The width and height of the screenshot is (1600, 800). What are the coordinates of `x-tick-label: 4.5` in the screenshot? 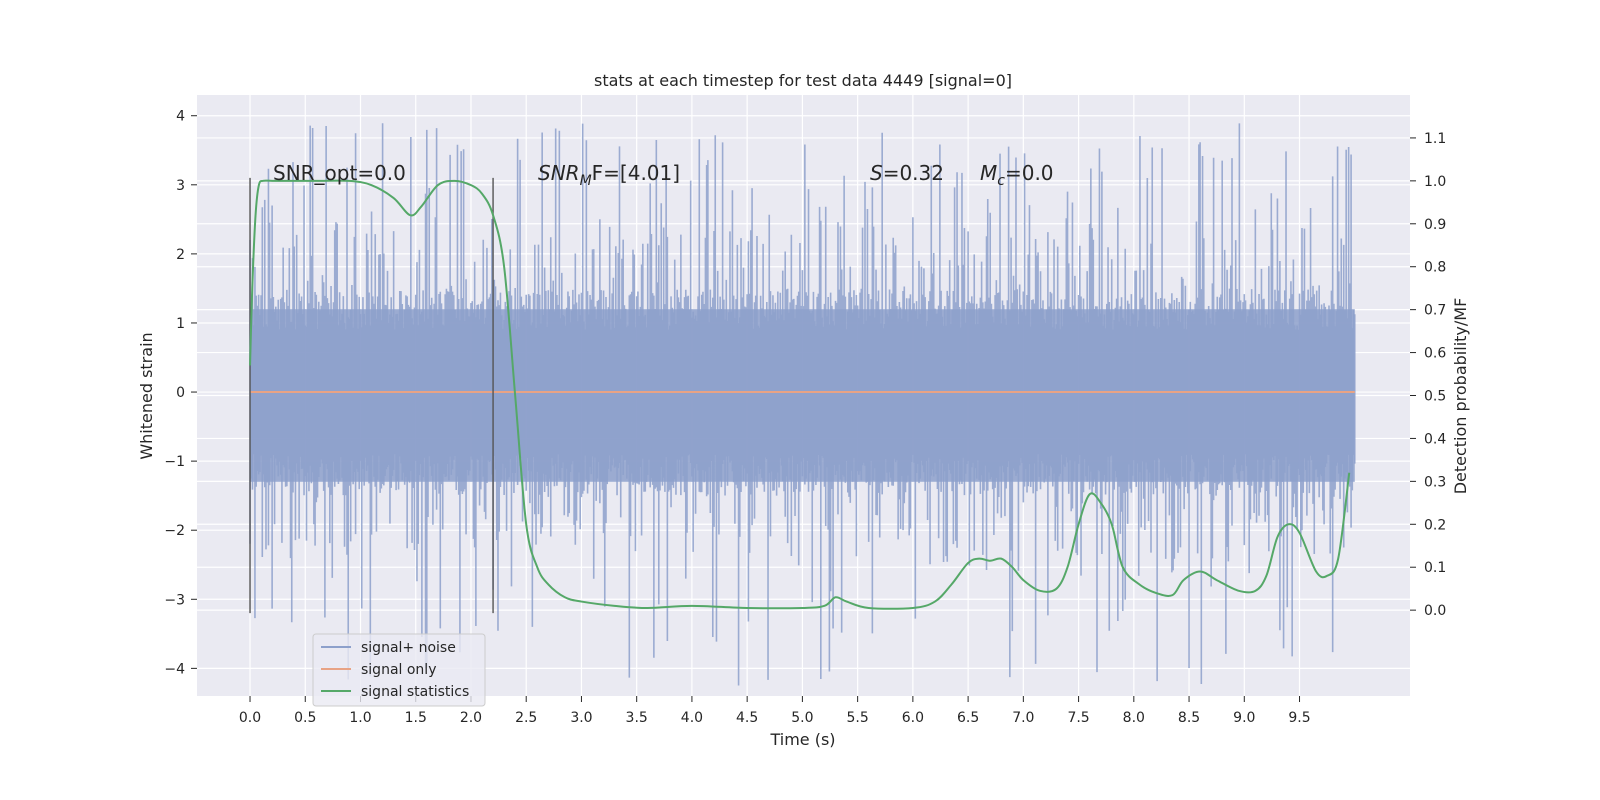 It's located at (747, 718).